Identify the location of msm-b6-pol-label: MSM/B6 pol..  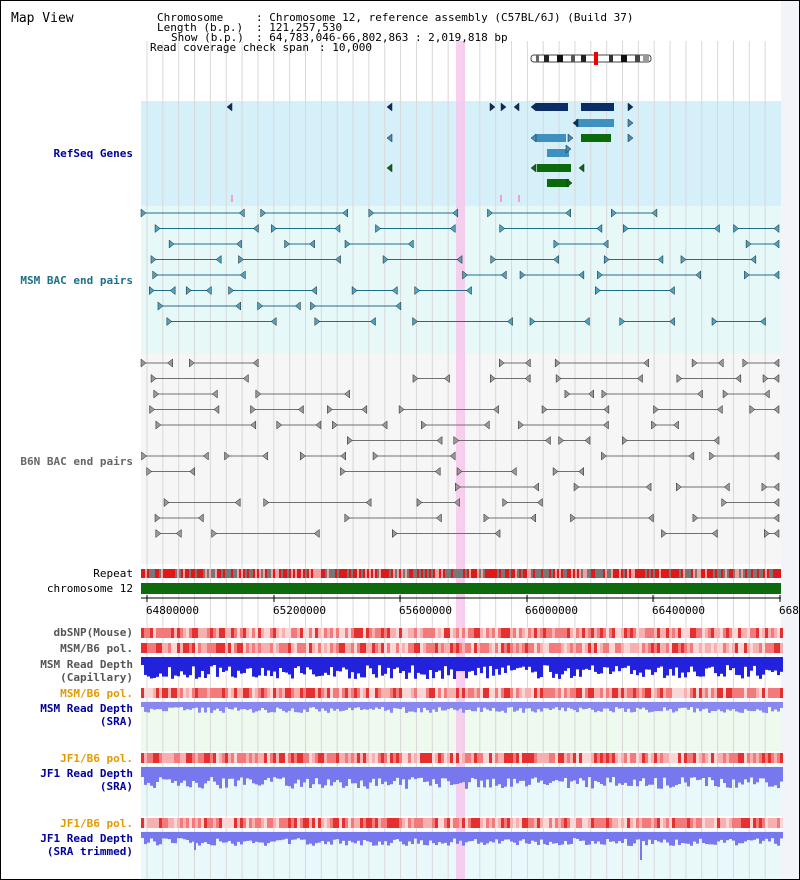
(96, 648).